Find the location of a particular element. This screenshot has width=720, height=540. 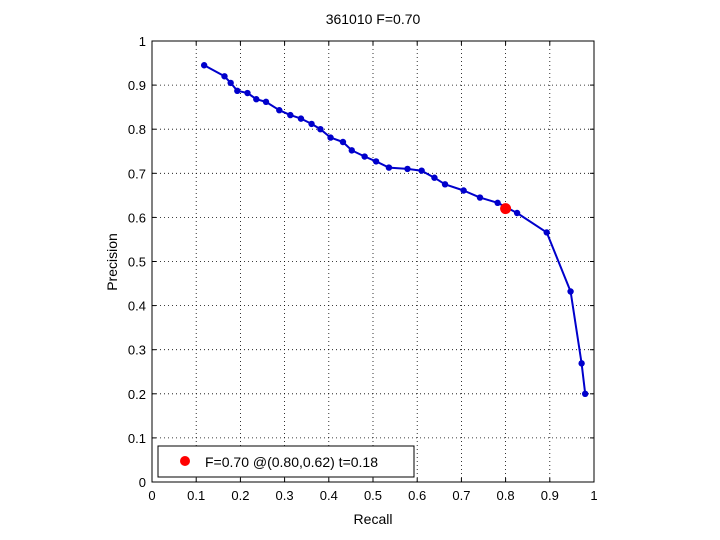

legend-label: F=0.70 @(0.80,0.62) t=0.18 is located at coordinates (291, 462).